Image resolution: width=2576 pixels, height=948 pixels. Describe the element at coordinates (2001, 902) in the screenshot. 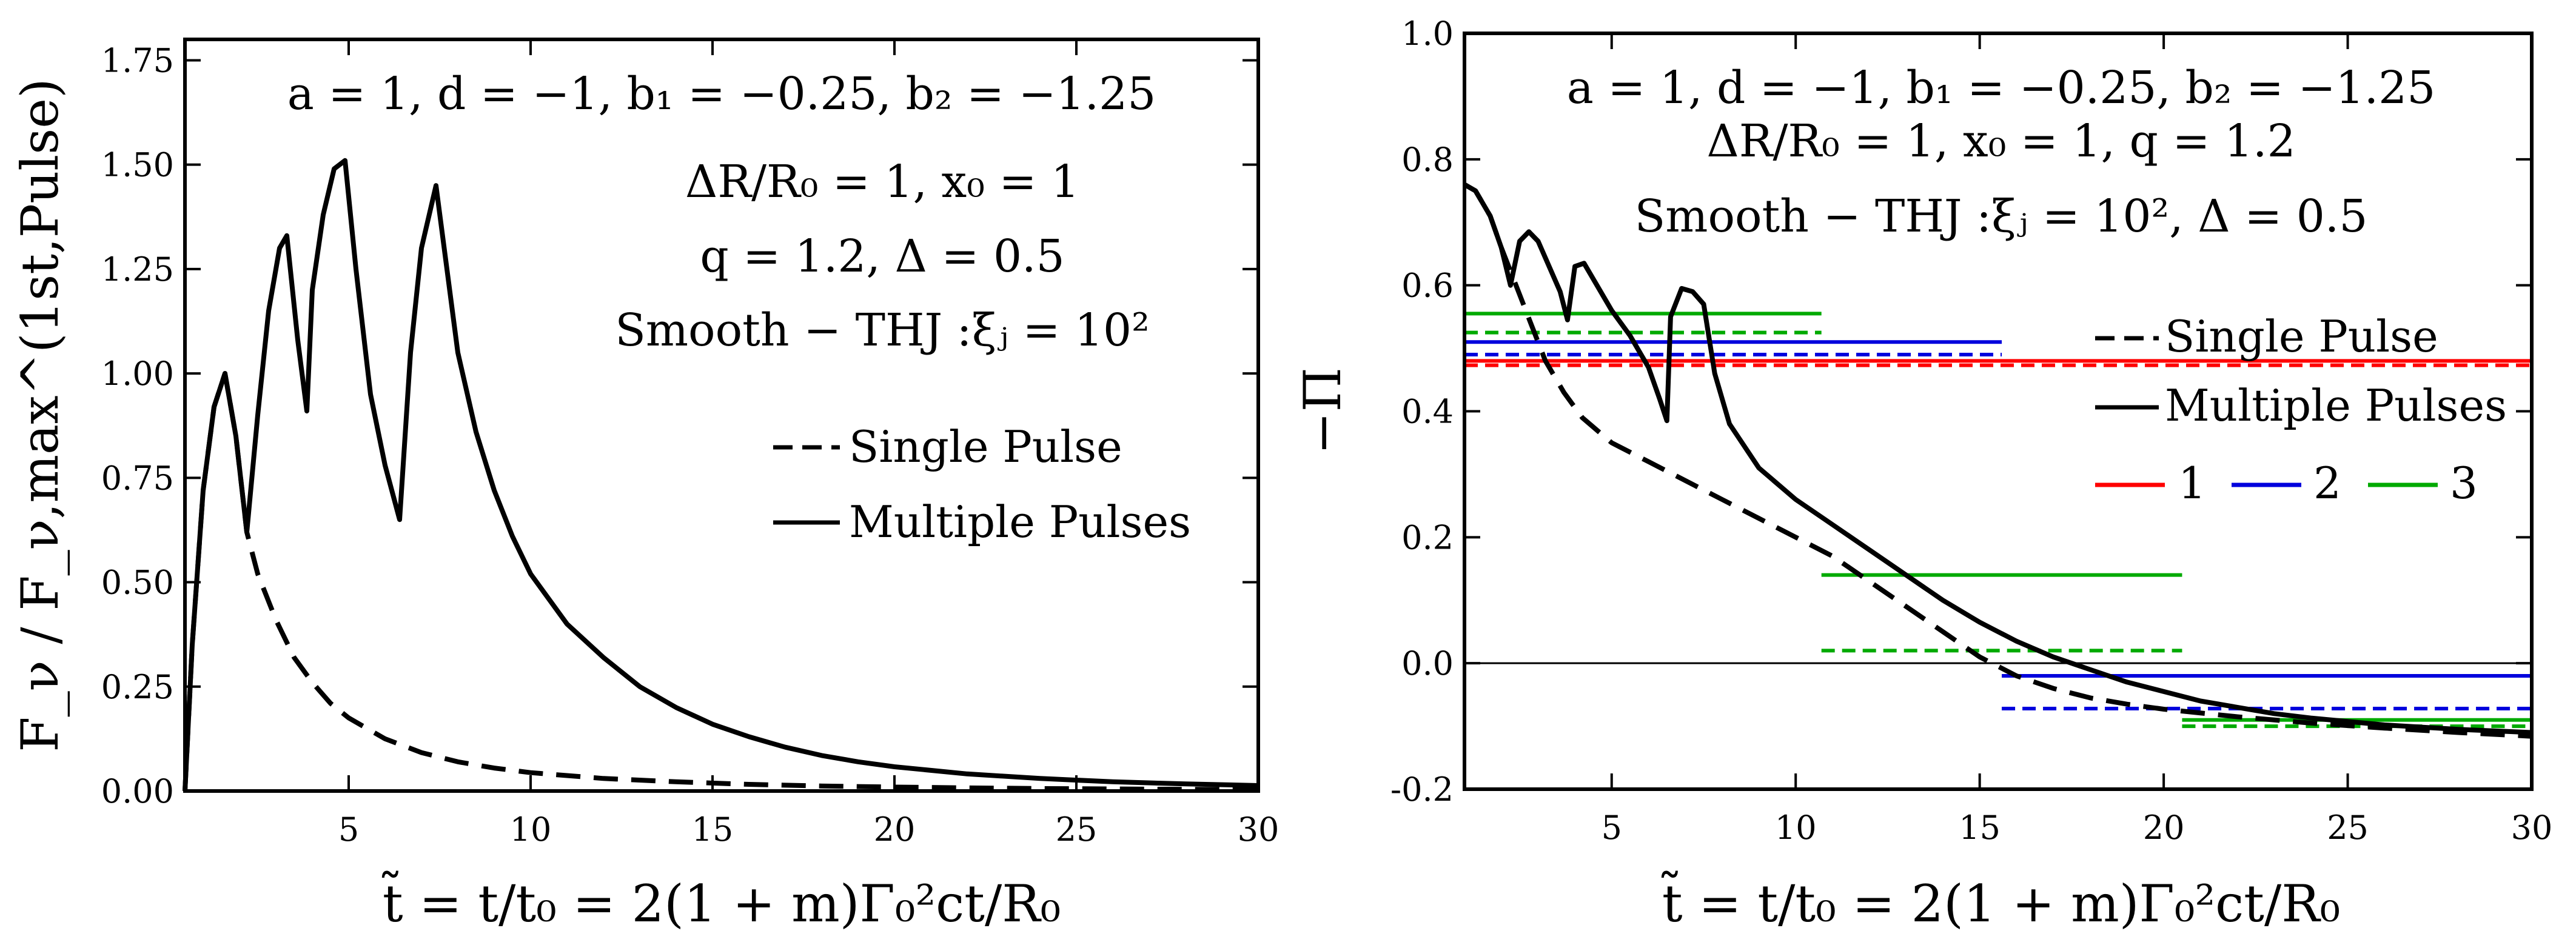

I see `right-x-axis-label: t̃ = t/t₀ = 2(1 + m)Γ₀²ct/R₀` at that location.